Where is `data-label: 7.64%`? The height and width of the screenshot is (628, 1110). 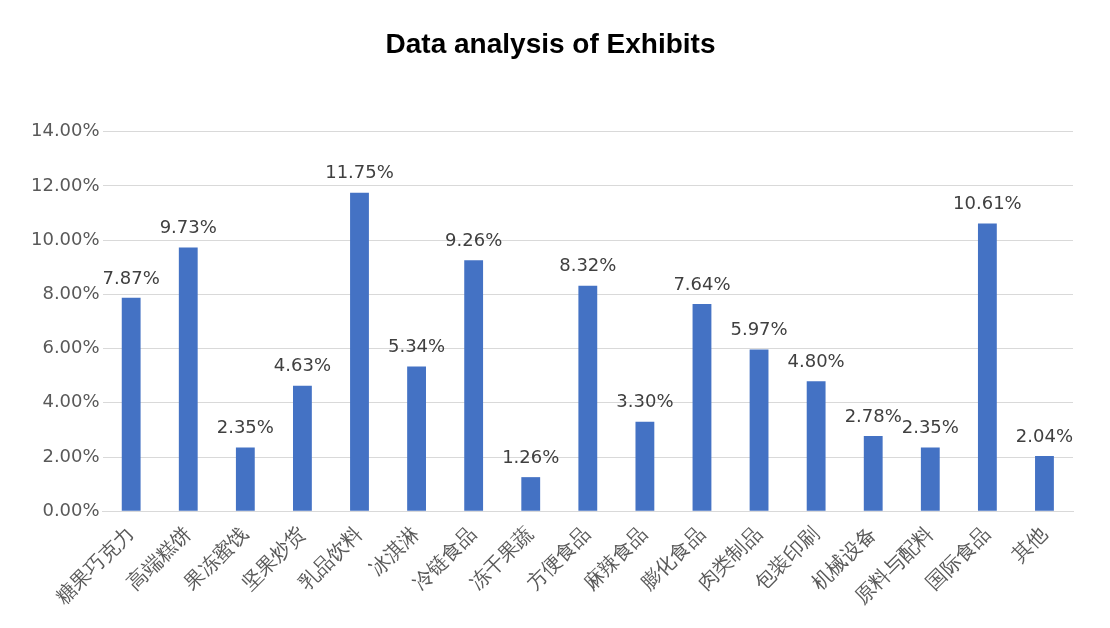
data-label: 7.64% is located at coordinates (702, 283).